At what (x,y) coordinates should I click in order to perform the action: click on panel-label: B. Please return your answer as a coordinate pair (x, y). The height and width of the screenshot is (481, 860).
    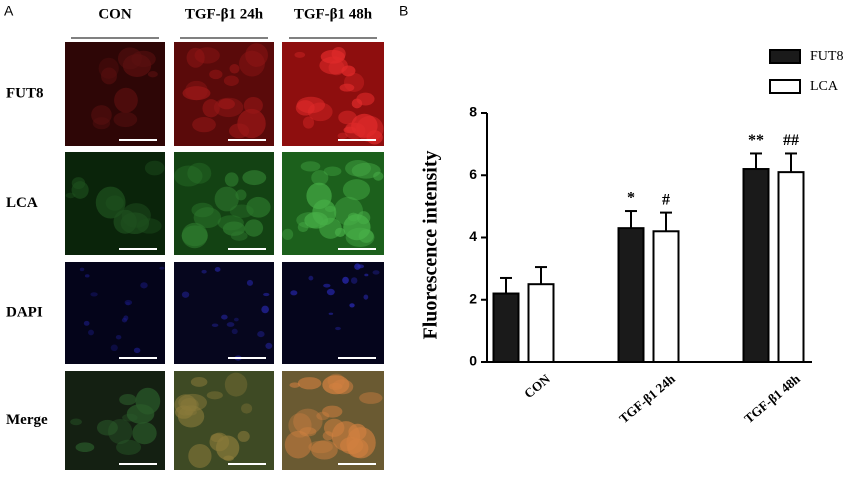
    Looking at the image, I should click on (403, 11).